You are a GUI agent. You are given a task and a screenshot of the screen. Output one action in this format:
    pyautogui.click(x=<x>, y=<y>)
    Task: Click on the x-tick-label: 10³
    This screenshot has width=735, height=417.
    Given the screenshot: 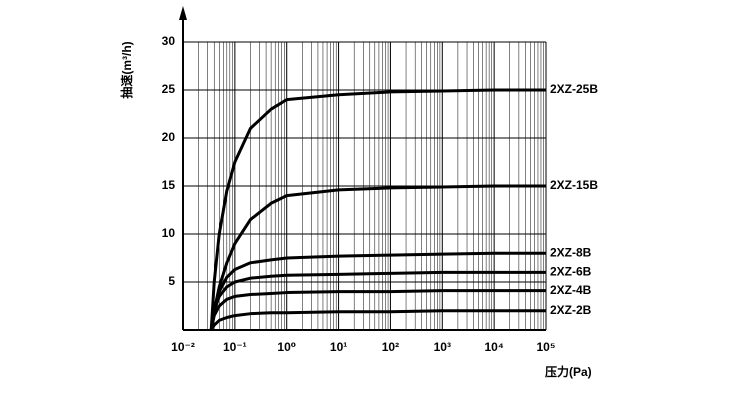 What is the action you would take?
    pyautogui.click(x=442, y=347)
    